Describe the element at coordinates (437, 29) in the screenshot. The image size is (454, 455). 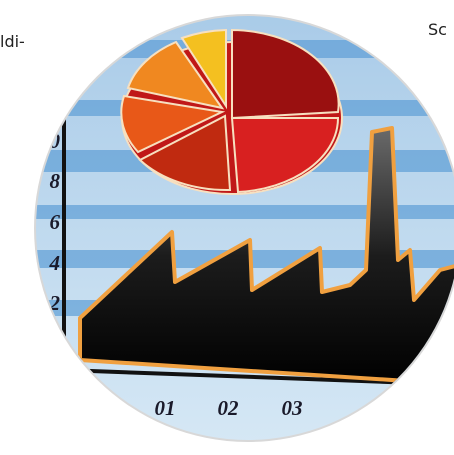
I see `text-fragment: Sc` at that location.